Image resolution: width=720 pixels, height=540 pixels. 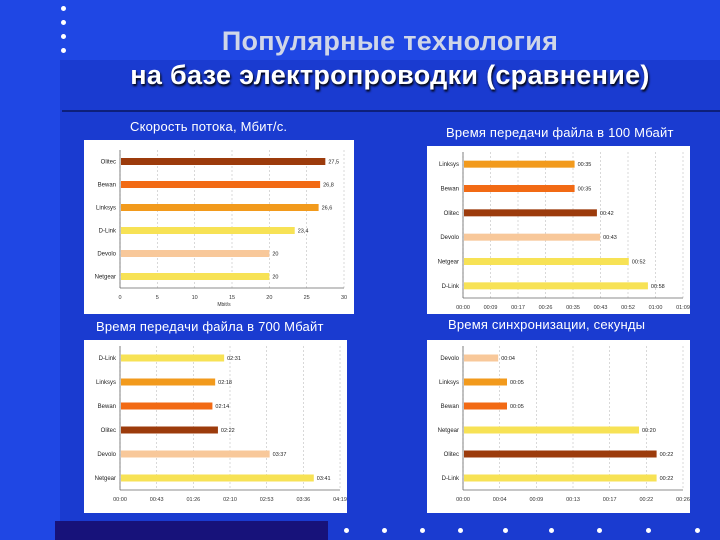 I want to click on decorative-dots-bottom, so click(x=360, y=533).